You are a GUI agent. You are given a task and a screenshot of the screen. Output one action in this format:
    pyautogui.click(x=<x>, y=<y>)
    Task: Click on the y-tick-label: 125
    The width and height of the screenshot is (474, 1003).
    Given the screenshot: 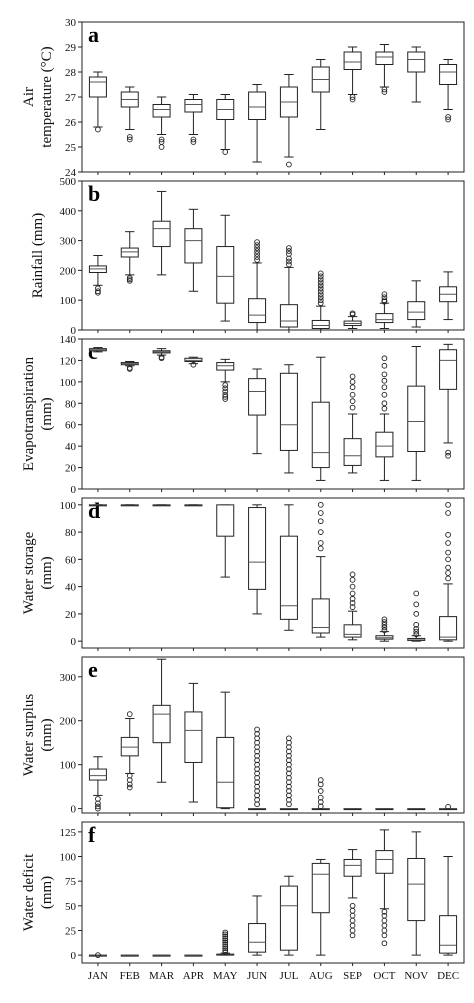 What is the action you would take?
    pyautogui.click(x=68, y=833)
    